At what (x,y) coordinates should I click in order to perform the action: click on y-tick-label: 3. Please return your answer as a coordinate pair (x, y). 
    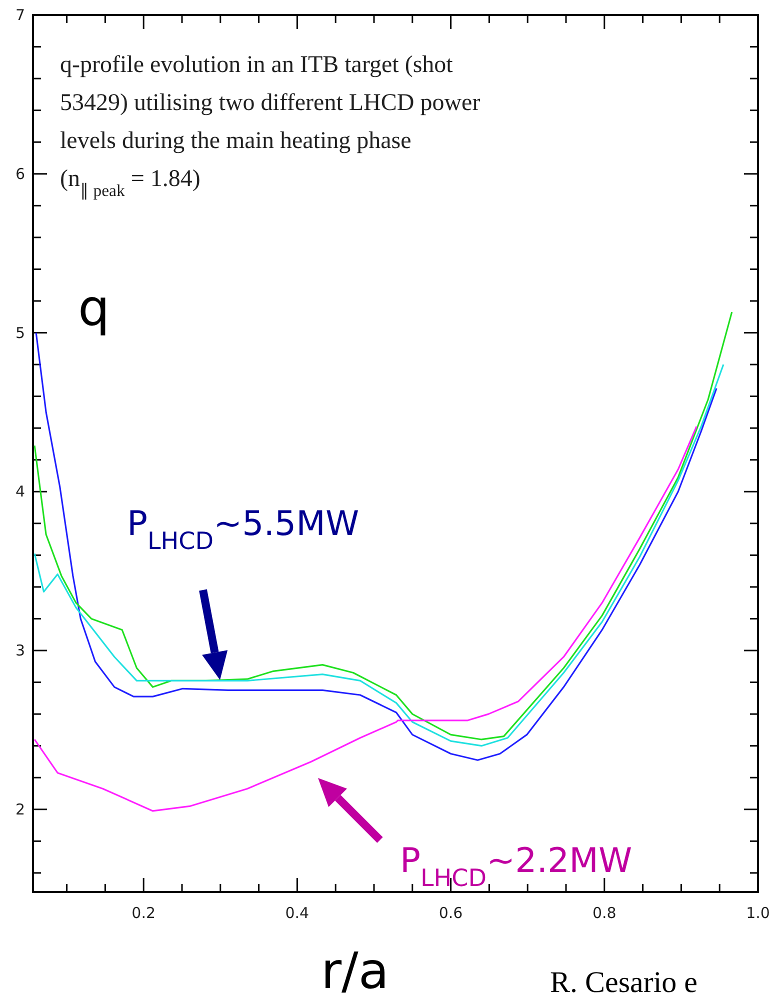
    Looking at the image, I should click on (20, 651).